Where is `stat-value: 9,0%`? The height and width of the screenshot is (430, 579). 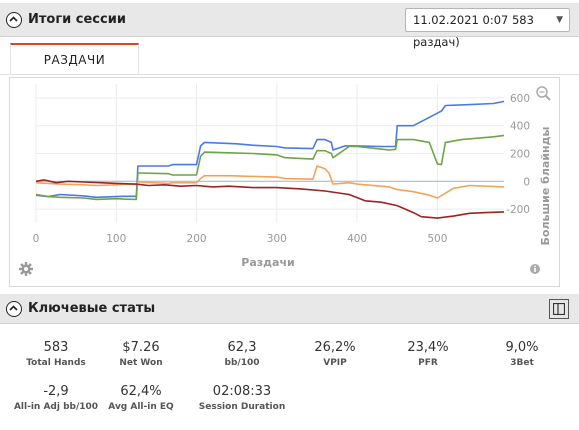
stat-value: 9,0% is located at coordinates (522, 347).